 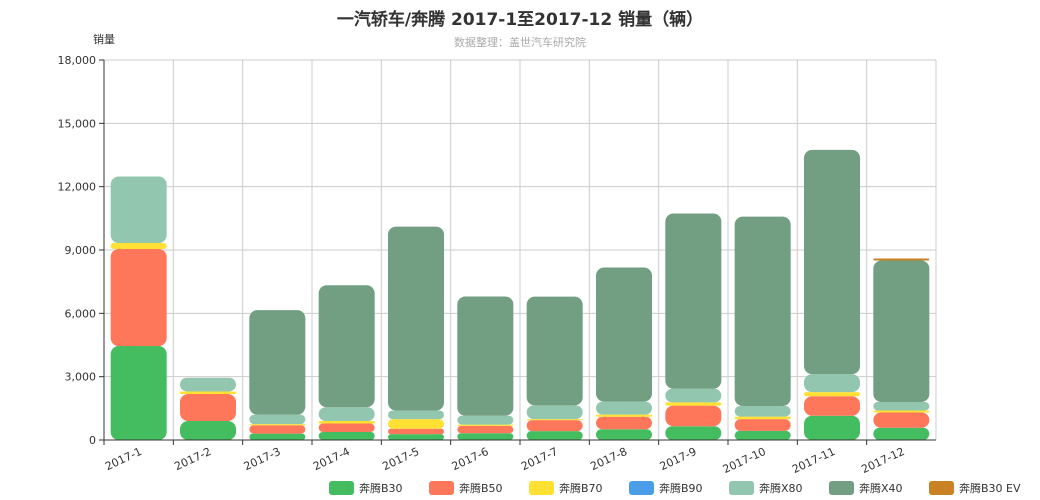 I want to click on legend: 奔腾B30 奔腾B50 奔腾B70 奔腾B90 奔腾X80 奔腾X40 奔腾B30 EV, so click(x=675, y=488).